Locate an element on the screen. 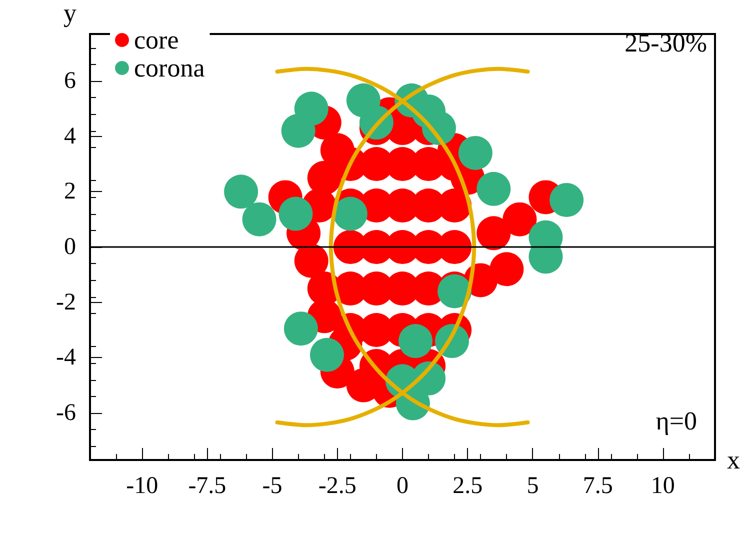 The width and height of the screenshot is (745, 534). x-tick-label: -7.5 is located at coordinates (207, 486).